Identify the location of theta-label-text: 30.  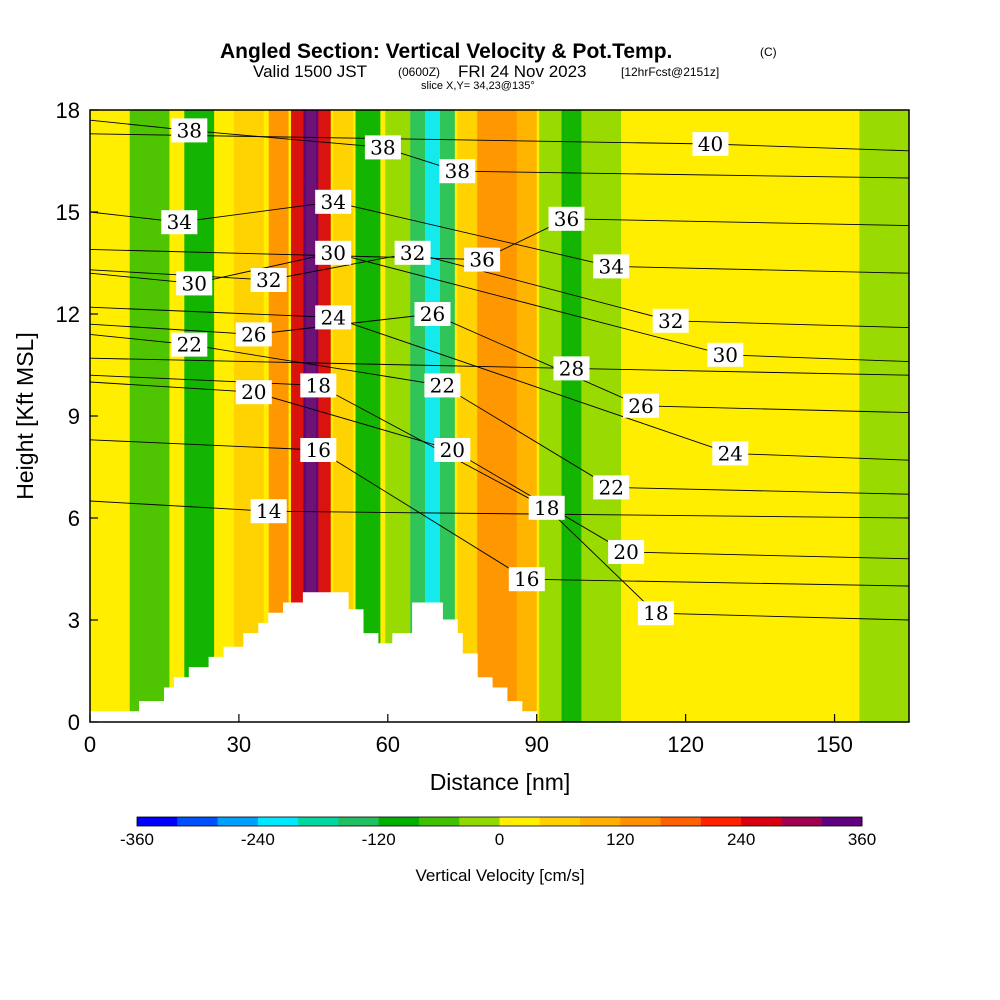
(332, 253).